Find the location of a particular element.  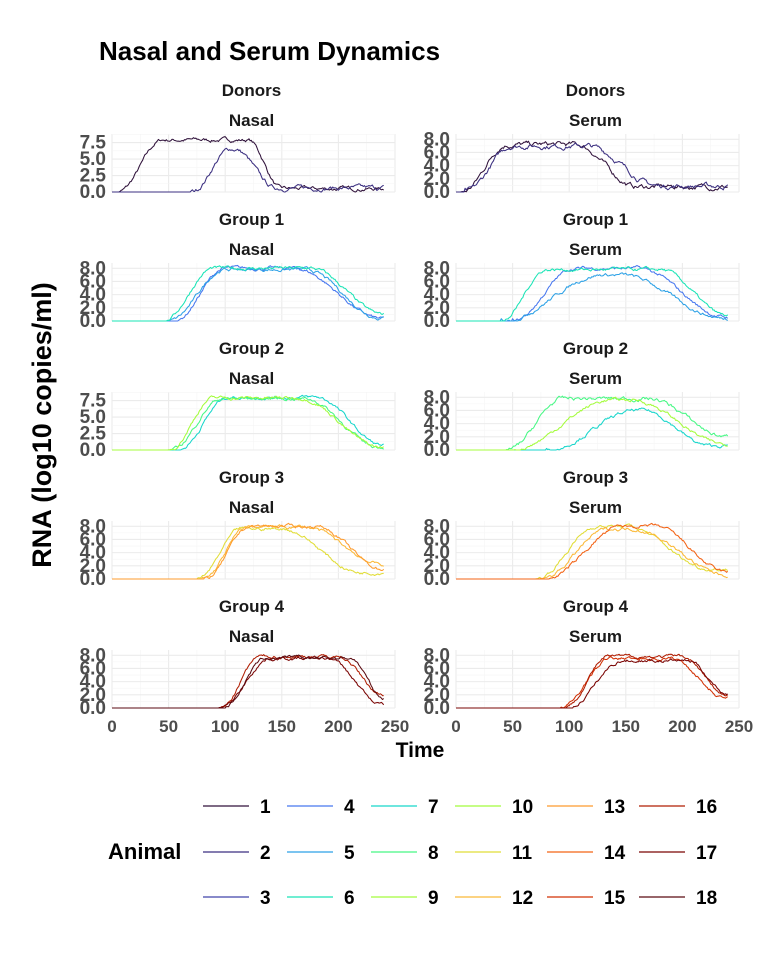

facet-panel-4-2: Group 3 Serum 0.02.04.06.08.0 is located at coordinates (582, 529).